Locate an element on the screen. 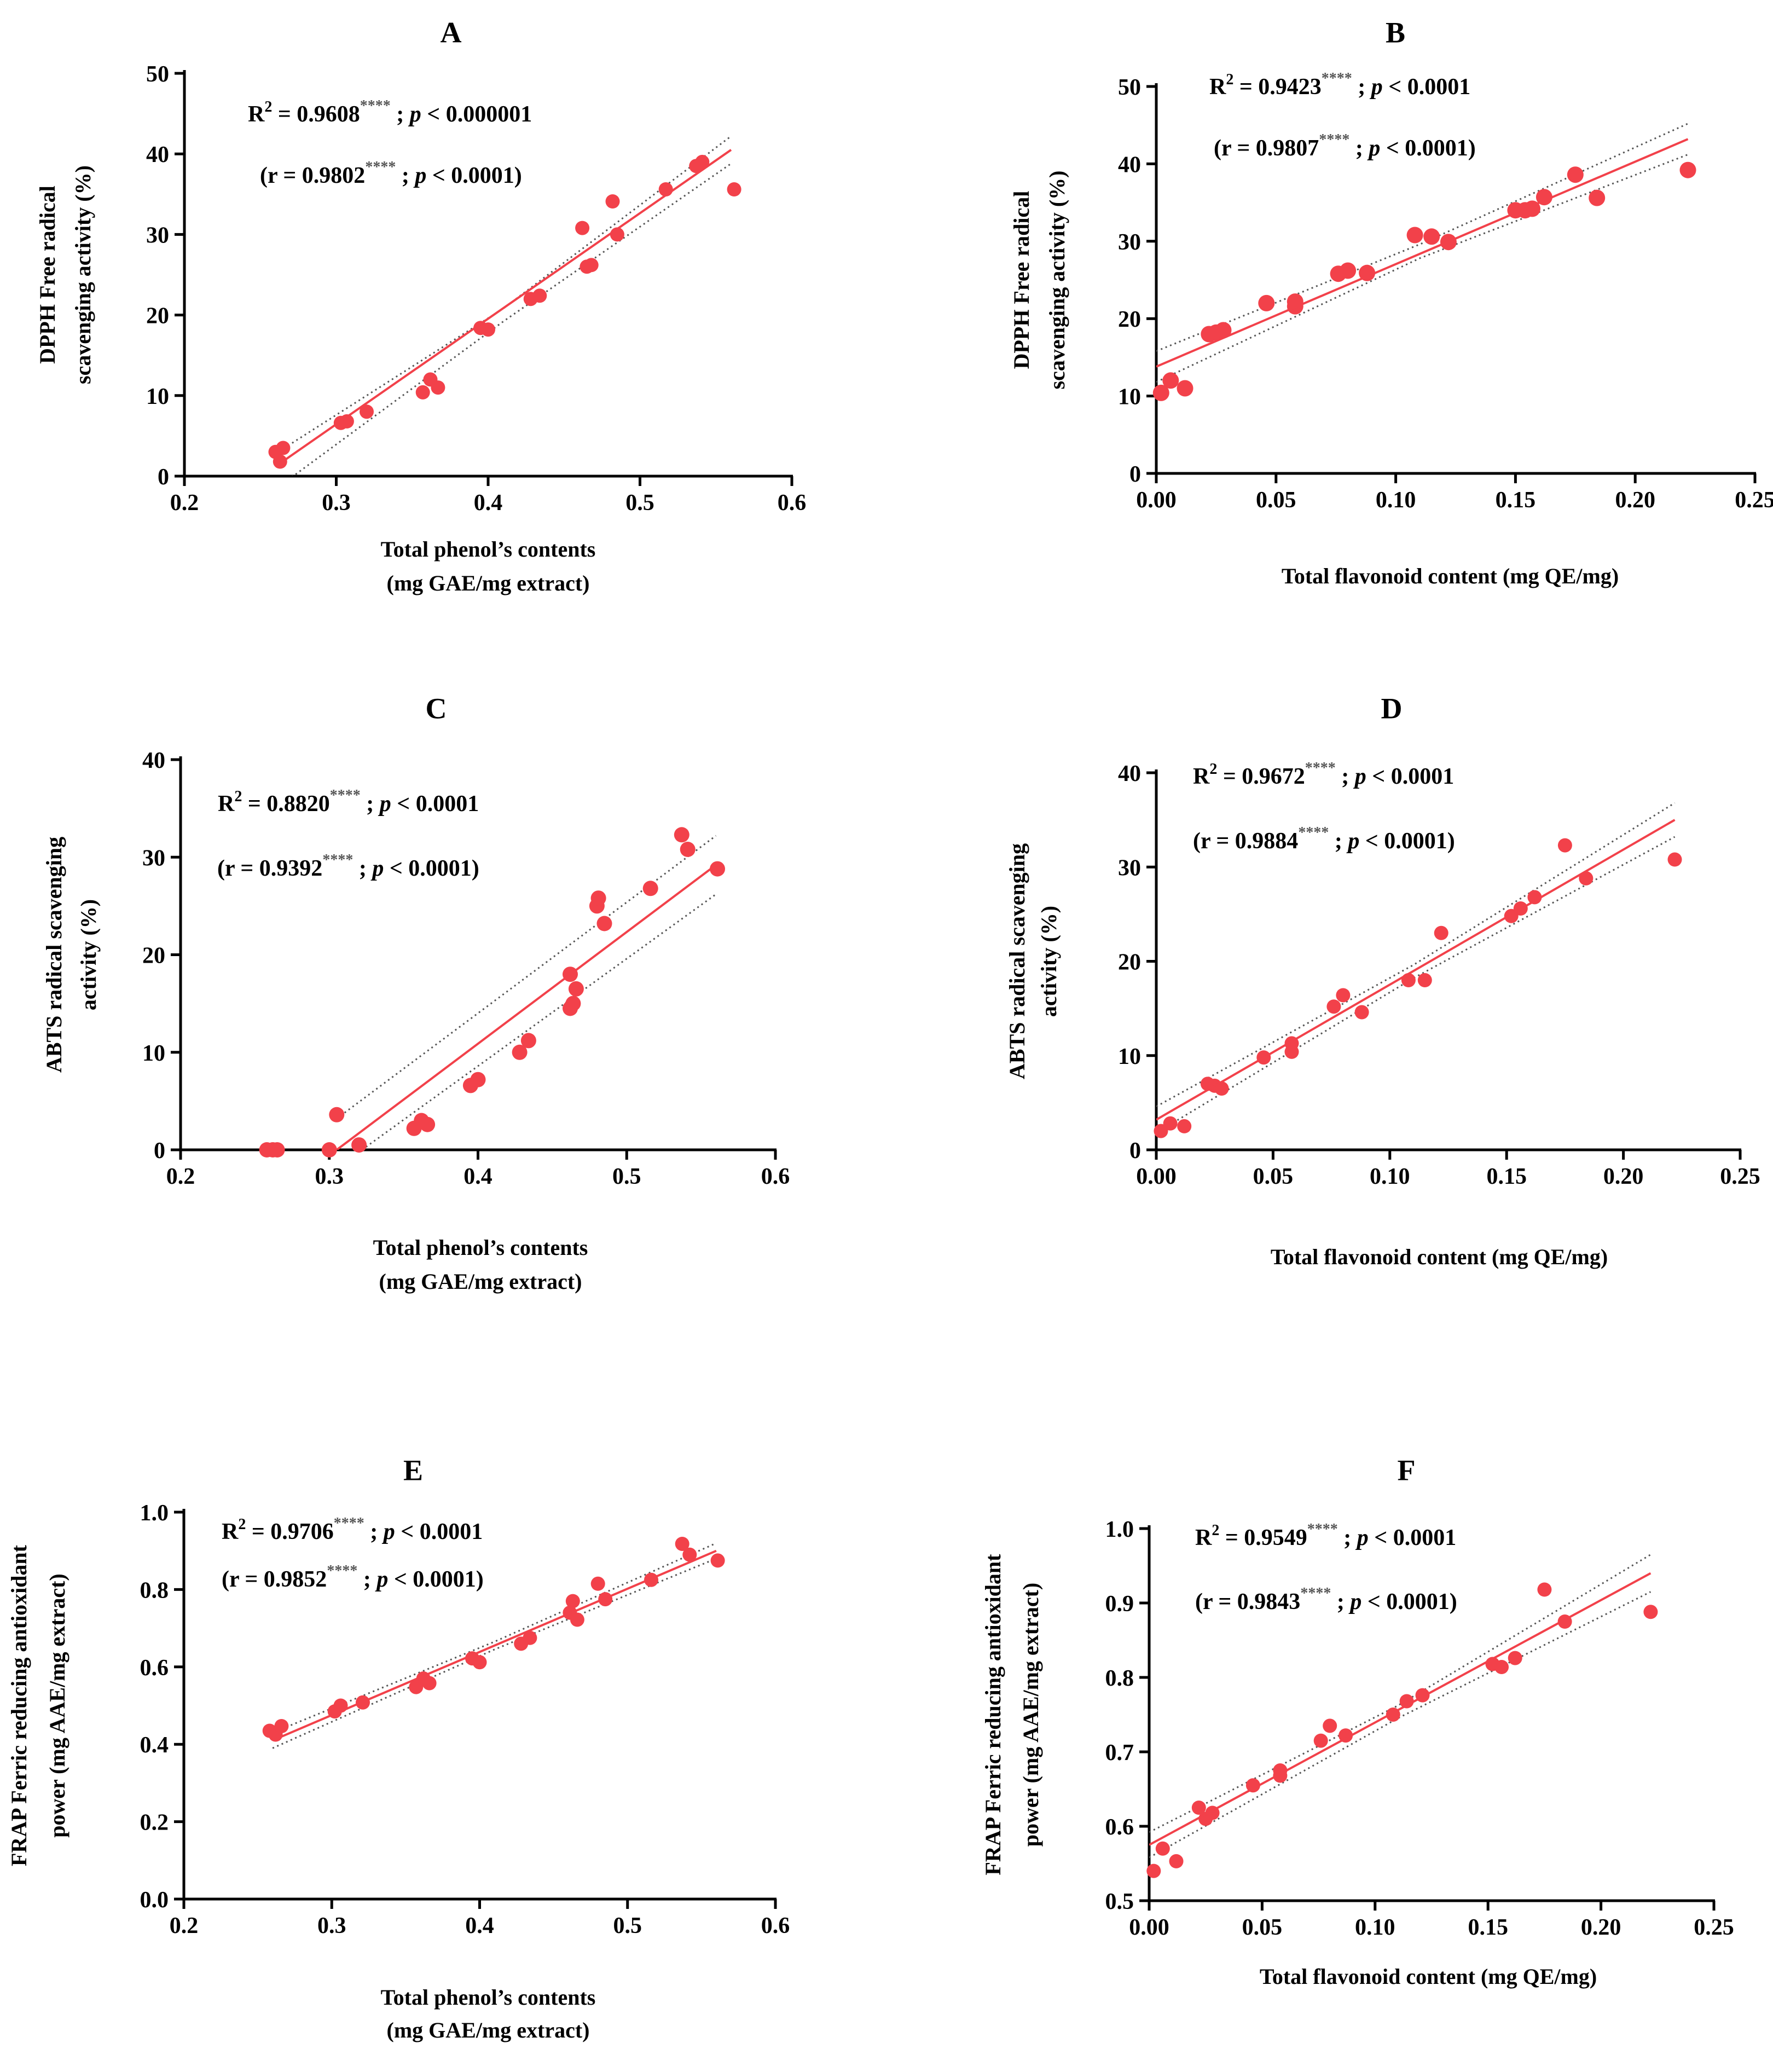 This screenshot has height=2072, width=1773. y-tick-label: 0.5 is located at coordinates (1119, 1901).